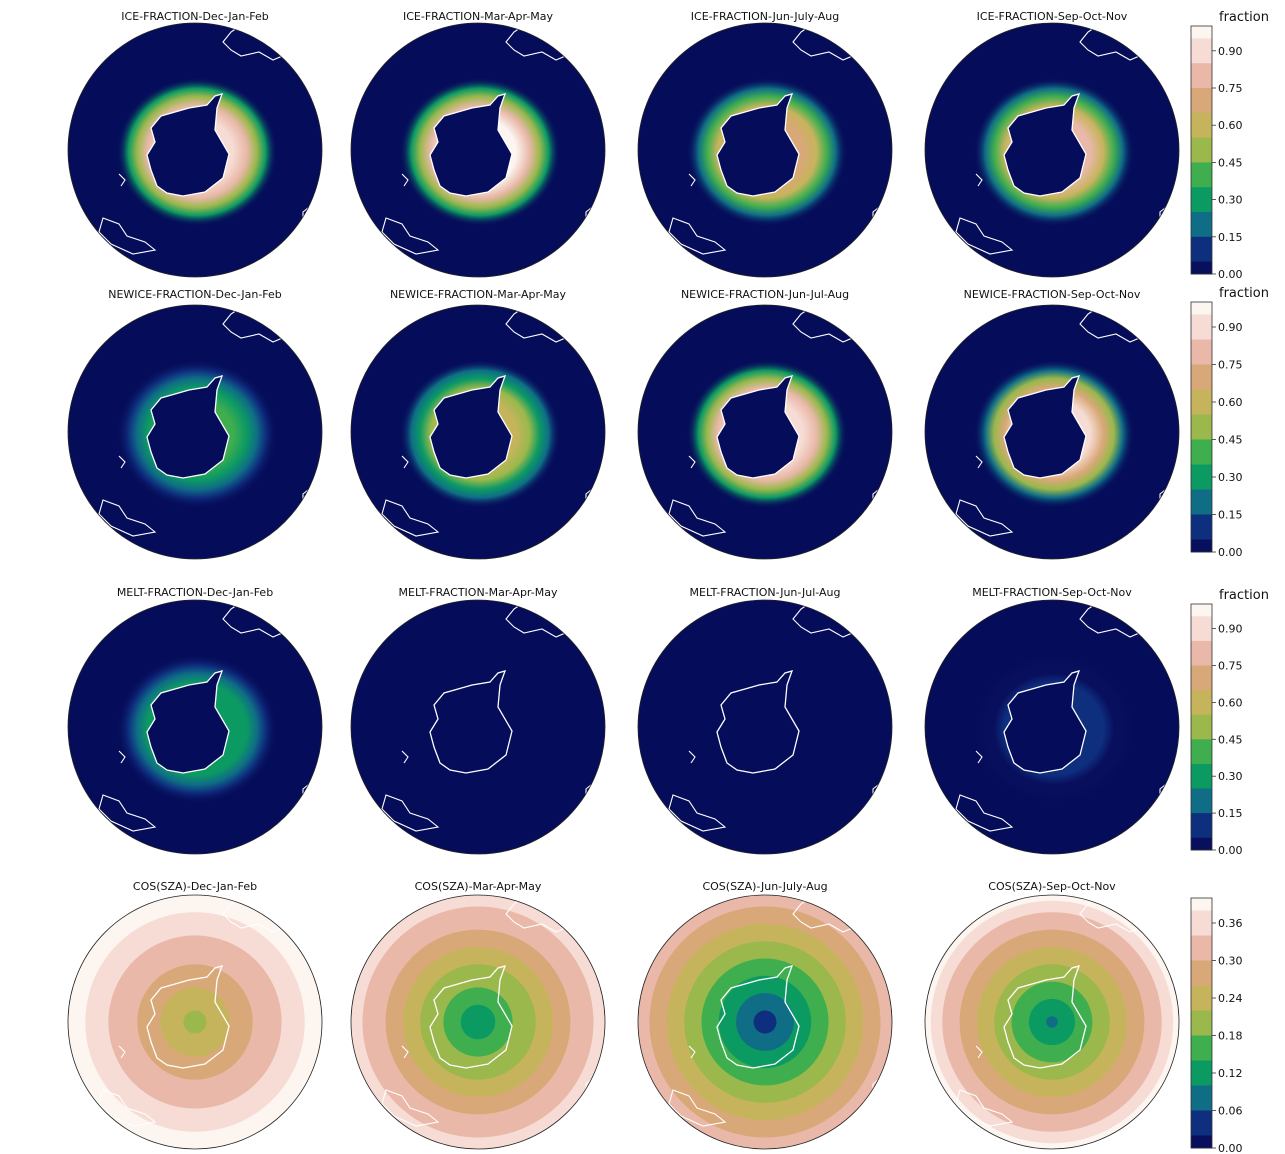  I want to click on map-panel: COS(SZA)-Jun-July-Aug, so click(765, 1015).